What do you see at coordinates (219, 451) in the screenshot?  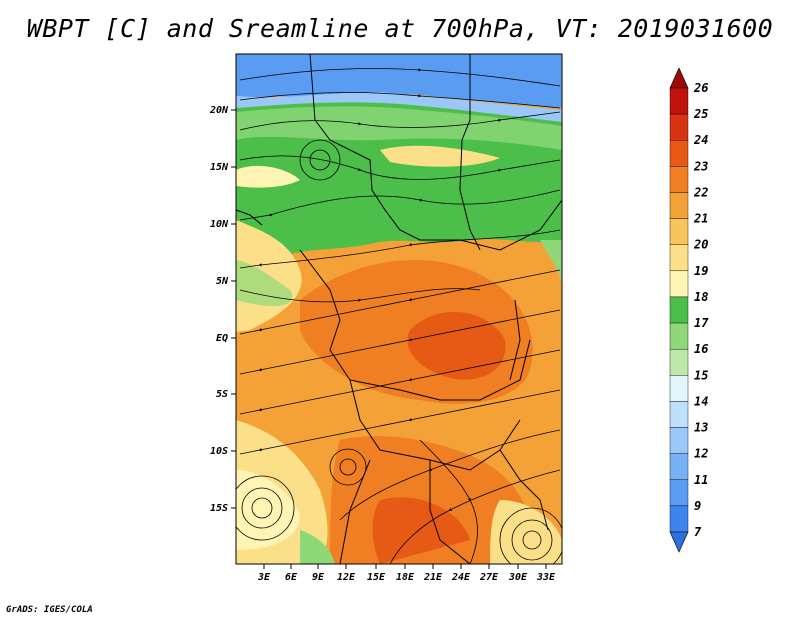 I see `lat-label: 10S` at bounding box center [219, 451].